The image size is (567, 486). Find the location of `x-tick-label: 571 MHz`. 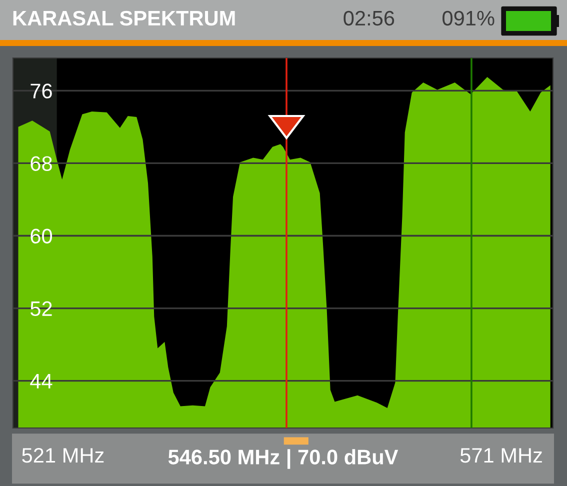

x-tick-label: 571 MHz is located at coordinates (501, 455).